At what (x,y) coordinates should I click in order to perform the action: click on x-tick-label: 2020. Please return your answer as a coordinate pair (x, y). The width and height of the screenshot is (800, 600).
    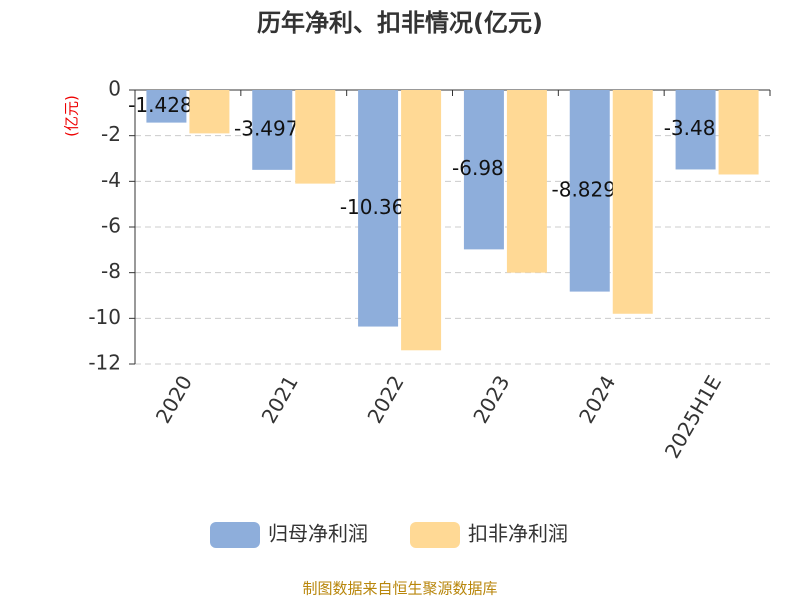
    Looking at the image, I should click on (174, 399).